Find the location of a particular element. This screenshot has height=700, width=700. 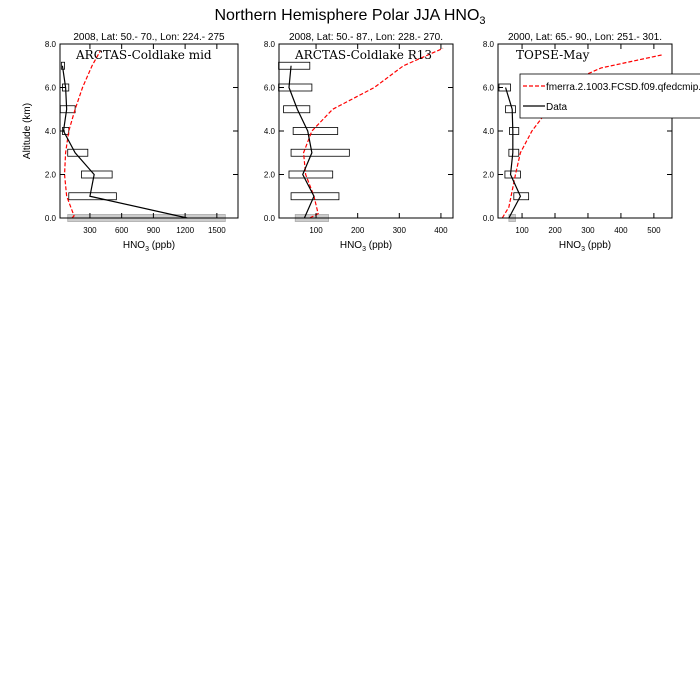

x-tick-label: 500 is located at coordinates (654, 230).